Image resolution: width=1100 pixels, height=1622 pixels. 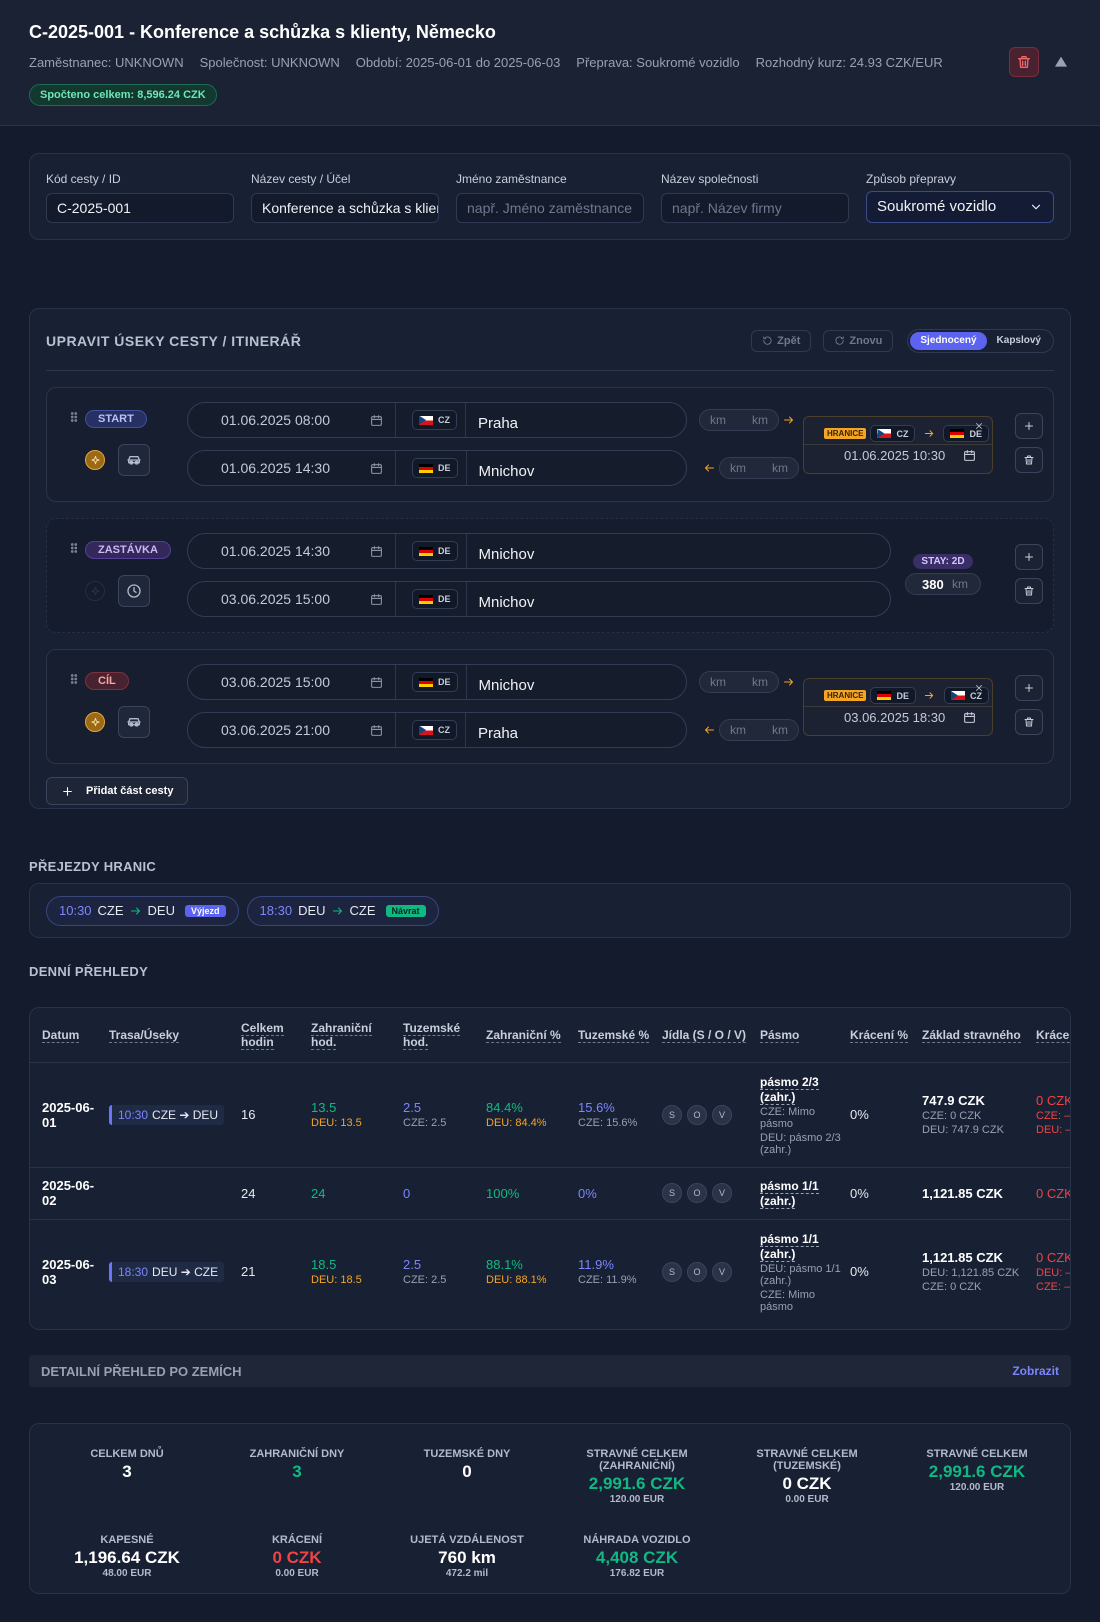 What do you see at coordinates (93, 866) in the screenshot?
I see `border-crossings-title: PŘEJEZDY HRANIC` at bounding box center [93, 866].